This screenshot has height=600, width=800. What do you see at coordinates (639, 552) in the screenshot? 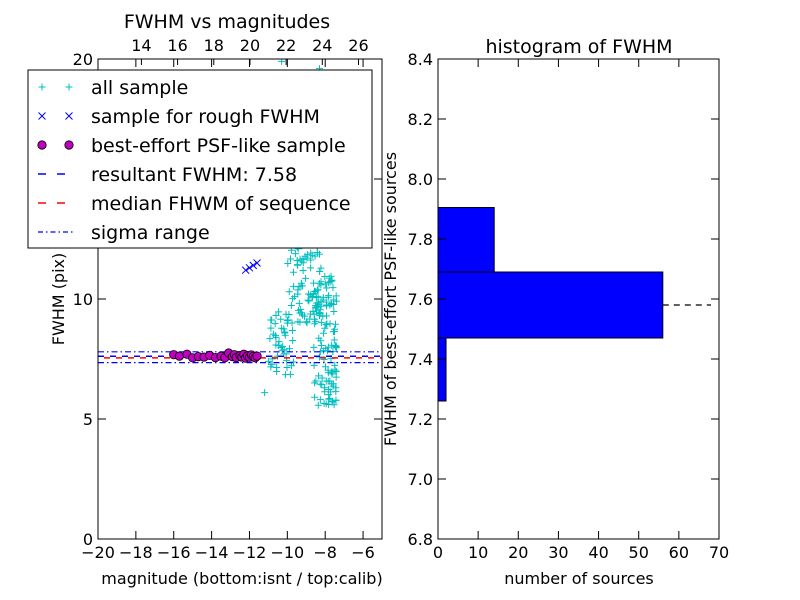
I see `hist-x-tick-label: 50` at bounding box center [639, 552].